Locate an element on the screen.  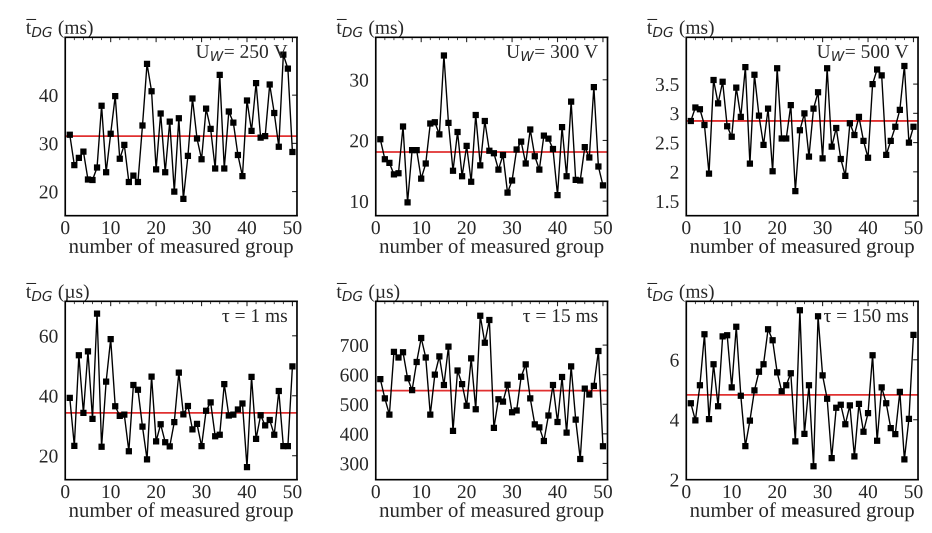
y-tick-label: 2 is located at coordinates (674, 480).